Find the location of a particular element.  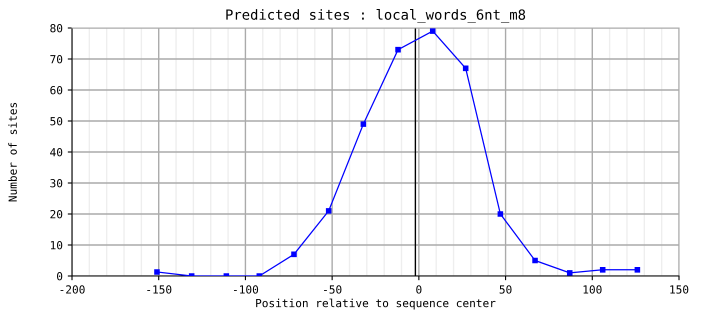

x-tick-label: -150 is located at coordinates (159, 289).